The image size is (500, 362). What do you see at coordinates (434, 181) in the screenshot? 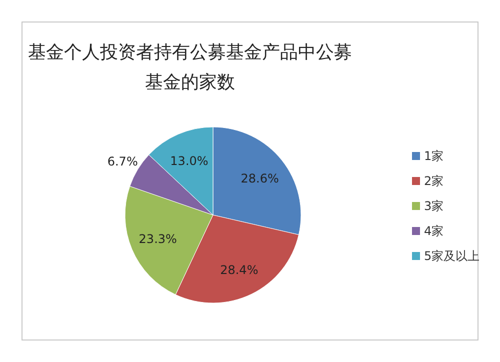
I see `legend-label: 2家` at bounding box center [434, 181].